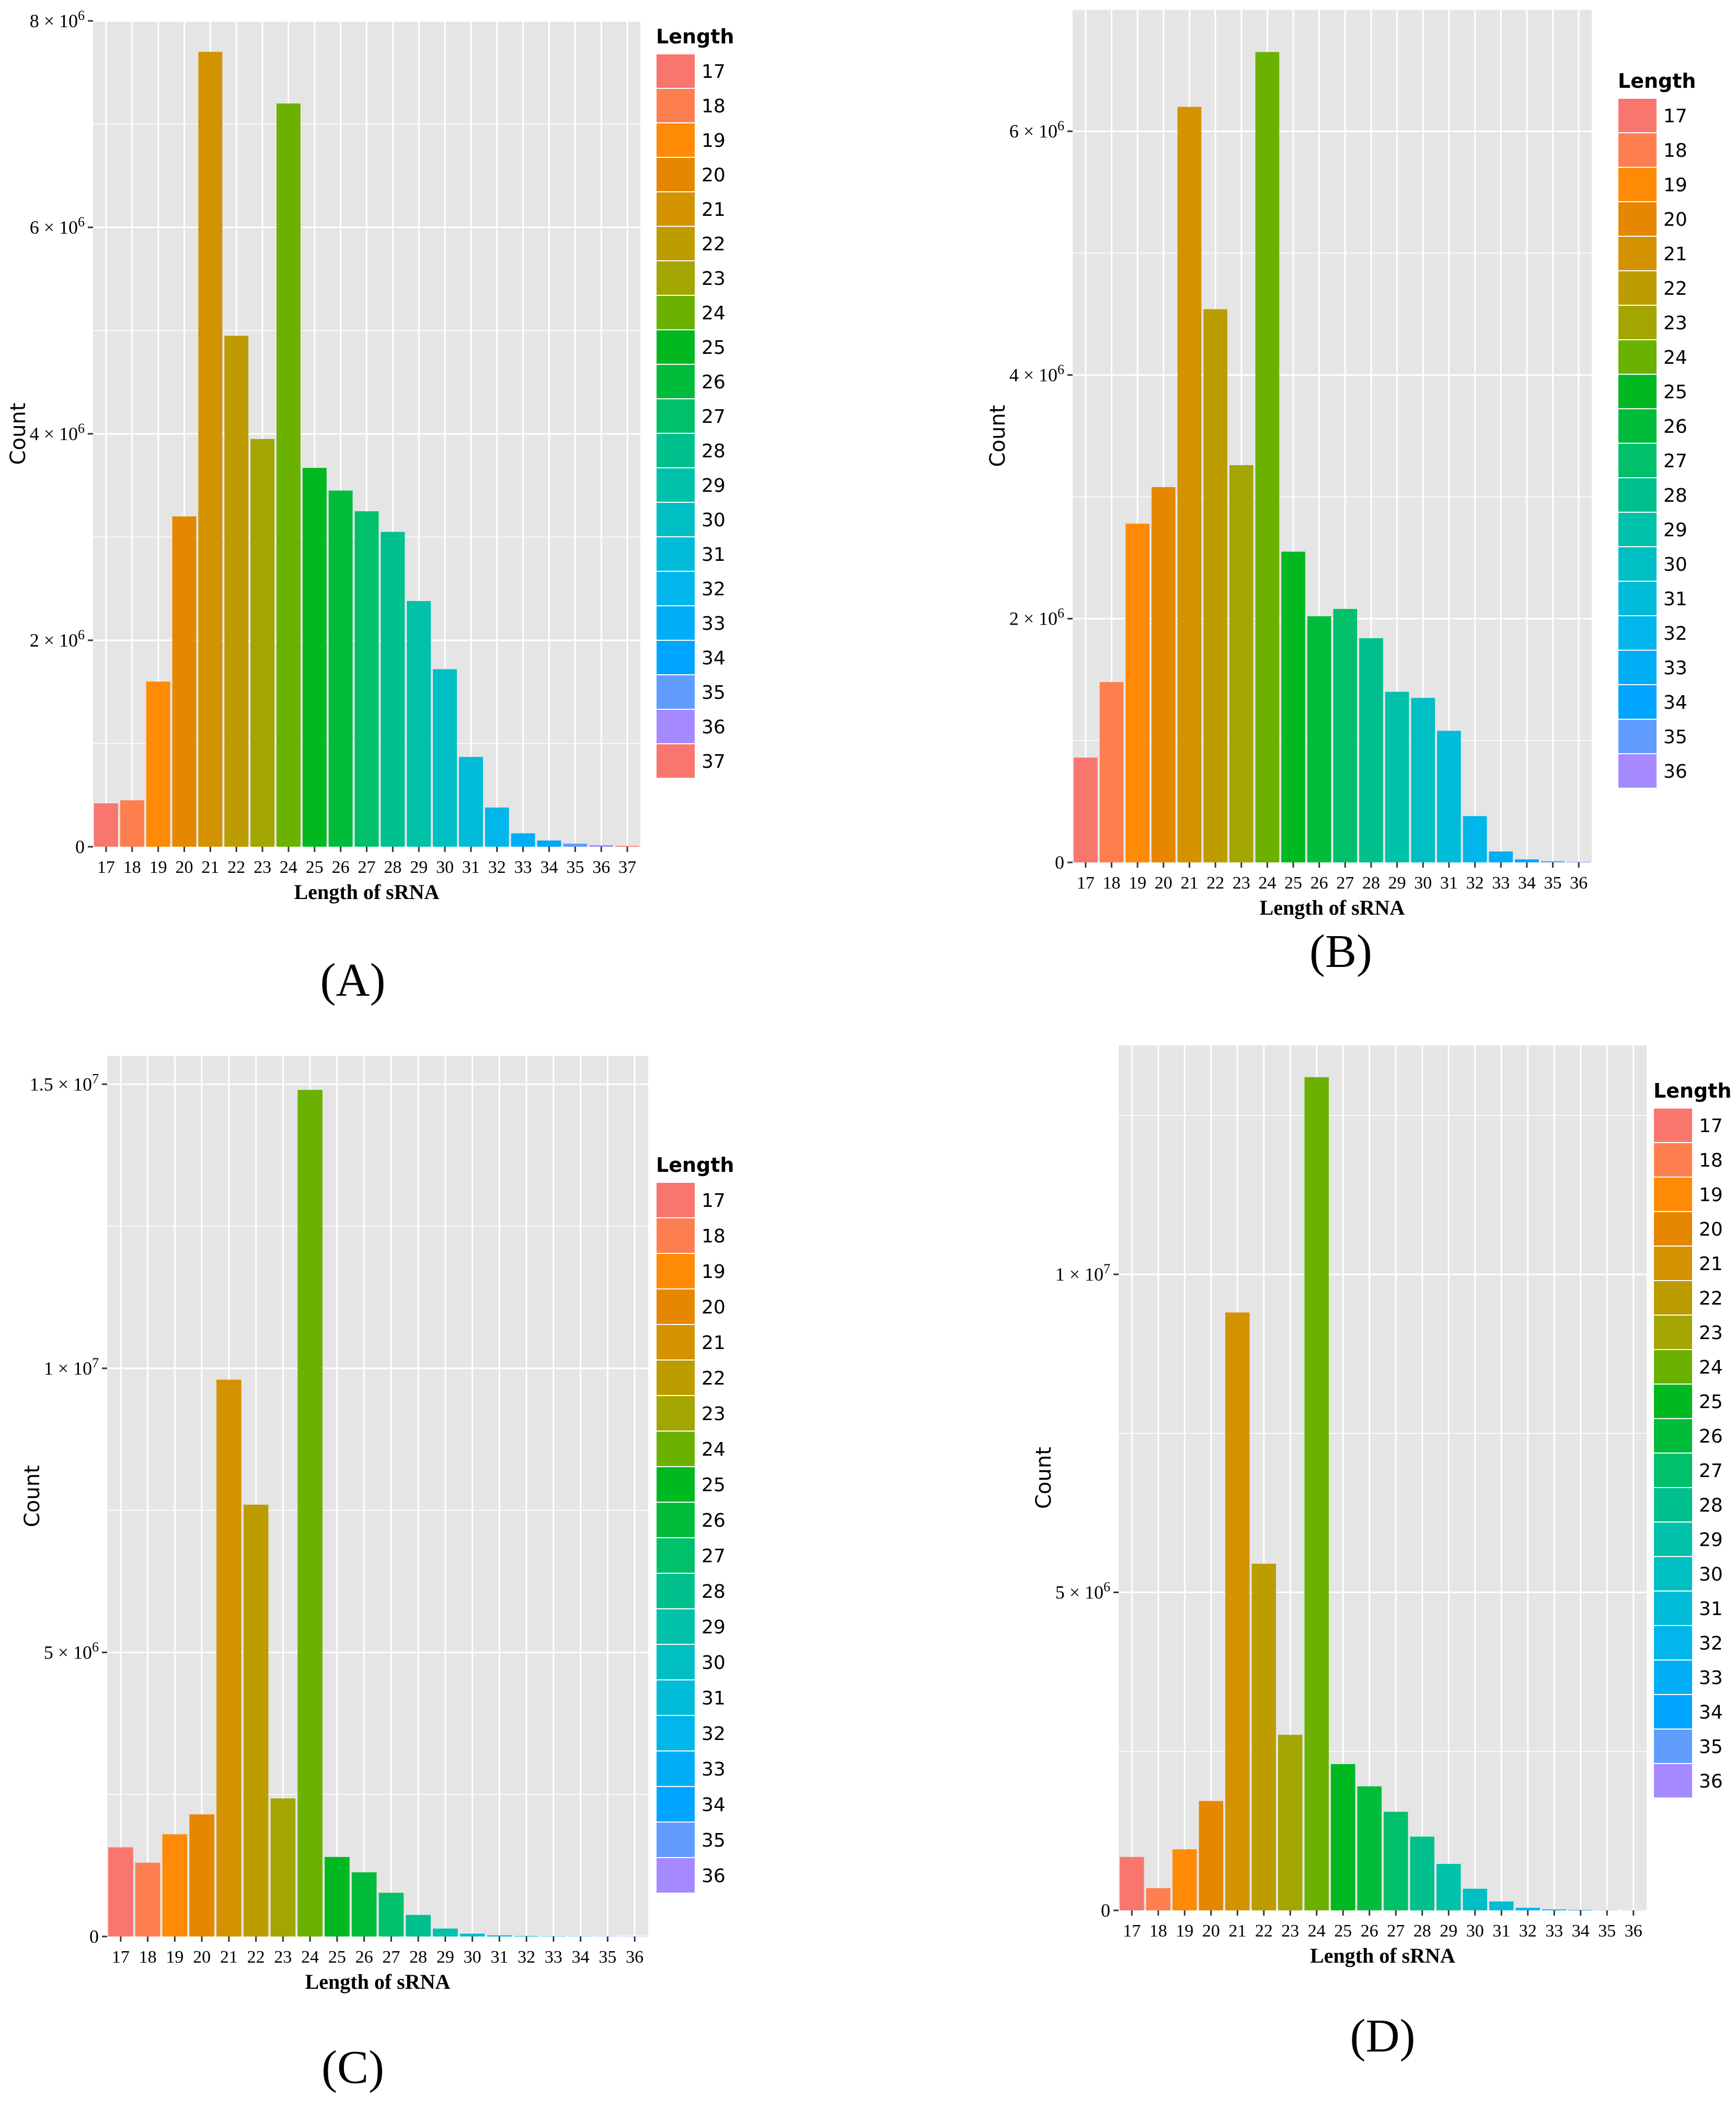  Describe the element at coordinates (132, 867) in the screenshot. I see `x-tick-label: 18` at that location.